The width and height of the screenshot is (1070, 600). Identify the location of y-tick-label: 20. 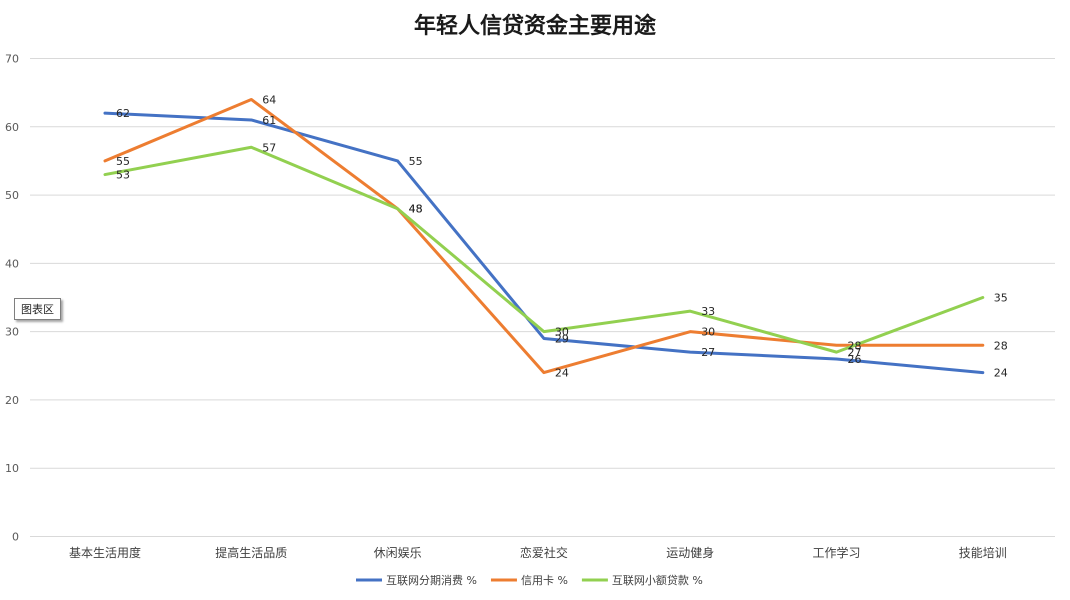
(12, 400).